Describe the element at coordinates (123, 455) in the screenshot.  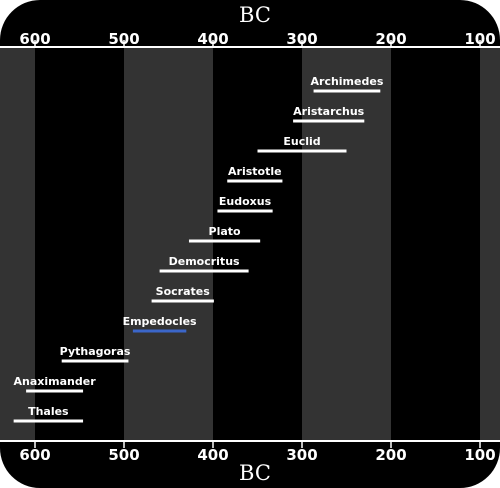
I see `bottom-tick-label: 500` at that location.